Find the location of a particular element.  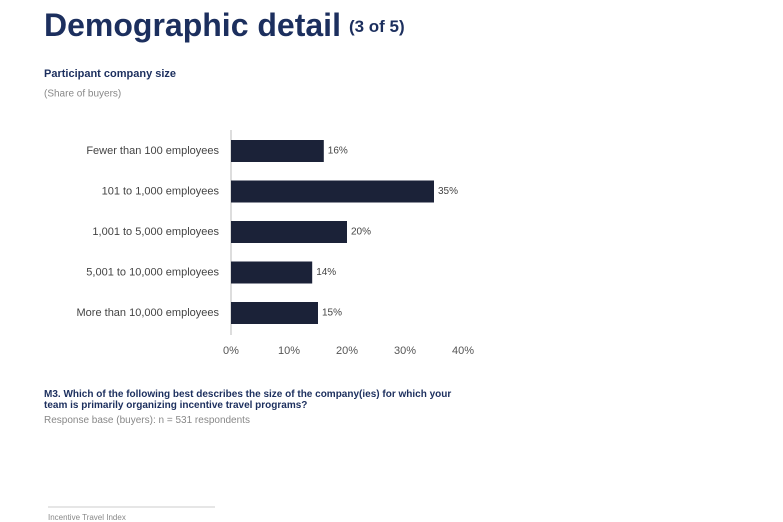

category-label: 5,001 to 10,000 employees is located at coordinates (152, 272).